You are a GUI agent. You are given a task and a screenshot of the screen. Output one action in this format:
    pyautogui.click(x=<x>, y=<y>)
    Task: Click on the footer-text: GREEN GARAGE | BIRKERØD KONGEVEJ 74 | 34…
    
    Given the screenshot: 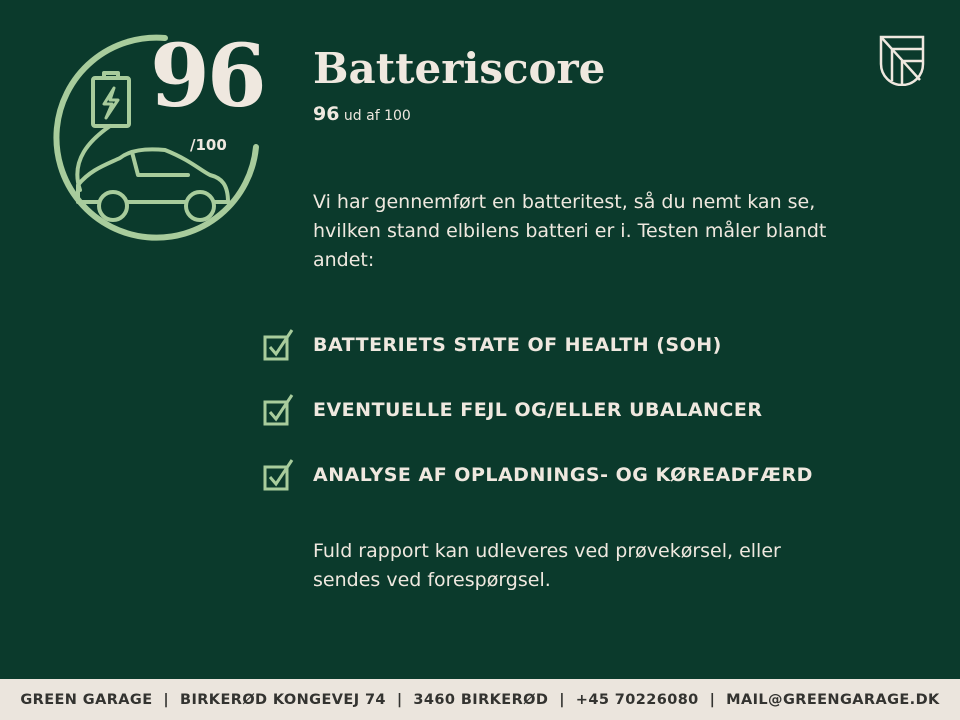 What is the action you would take?
    pyautogui.click(x=480, y=699)
    